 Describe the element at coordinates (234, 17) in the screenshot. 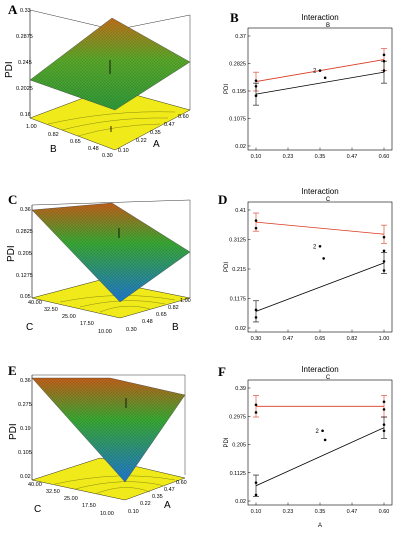

I see `panel-letter: B` at that location.